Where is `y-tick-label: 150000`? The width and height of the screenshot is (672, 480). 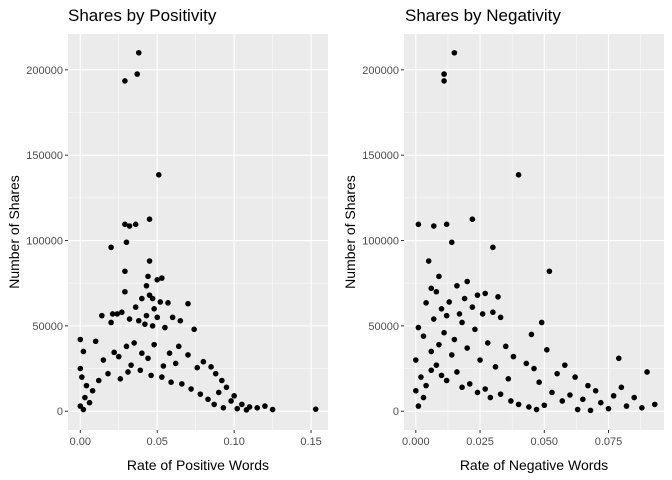 y-tick-label: 150000 is located at coordinates (44, 156).